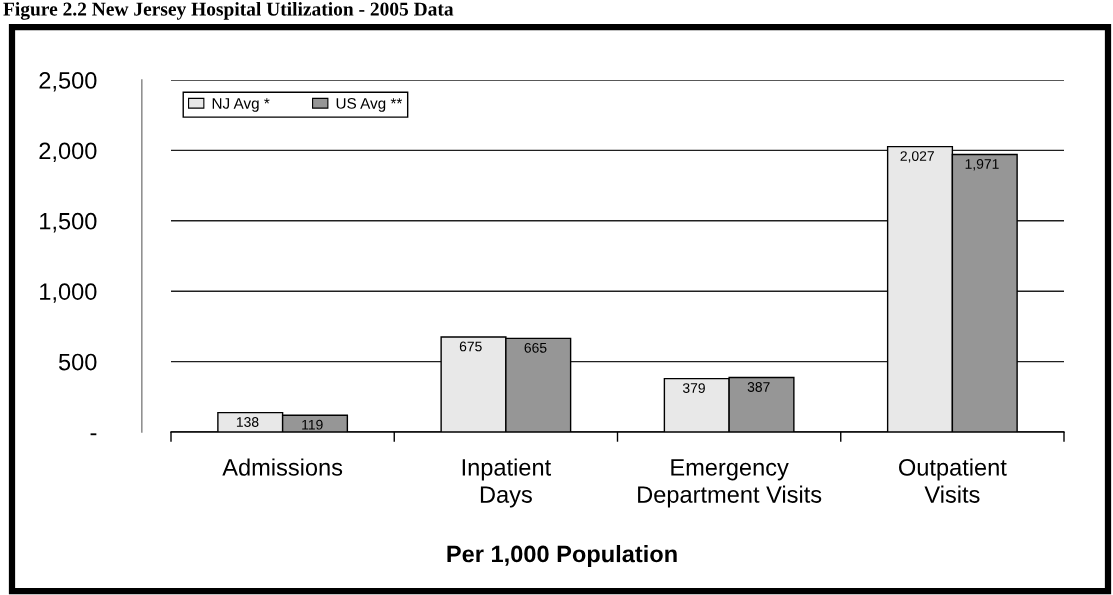 Image resolution: width=1113 pixels, height=595 pixels. Describe the element at coordinates (730, 483) in the screenshot. I see `x-tick-label: Emergency Department Visits` at that location.